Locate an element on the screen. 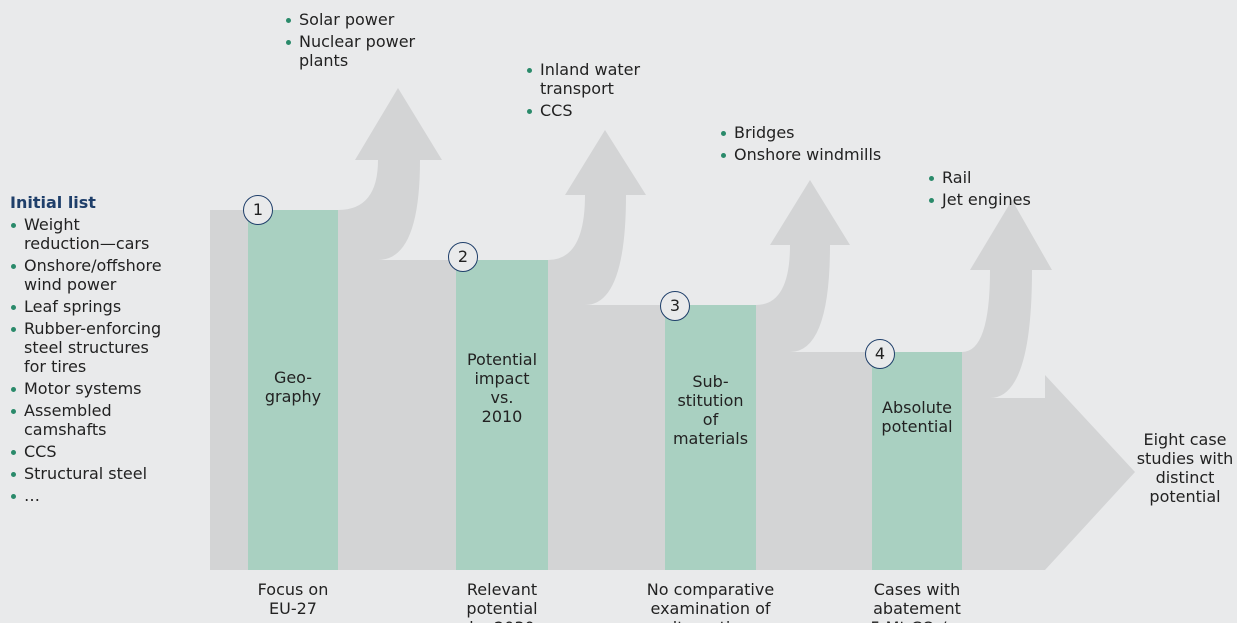  stage-number: 1 is located at coordinates (258, 210).